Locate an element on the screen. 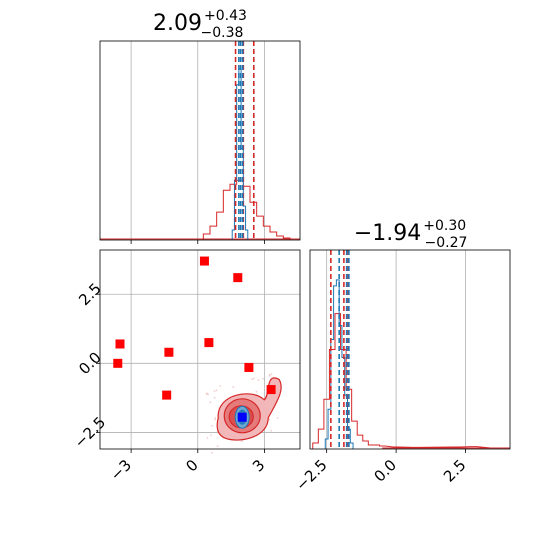 This screenshot has width=550, height=554. x-tick-labels: −2.5 0.0 2.5 is located at coordinates (380, 475).